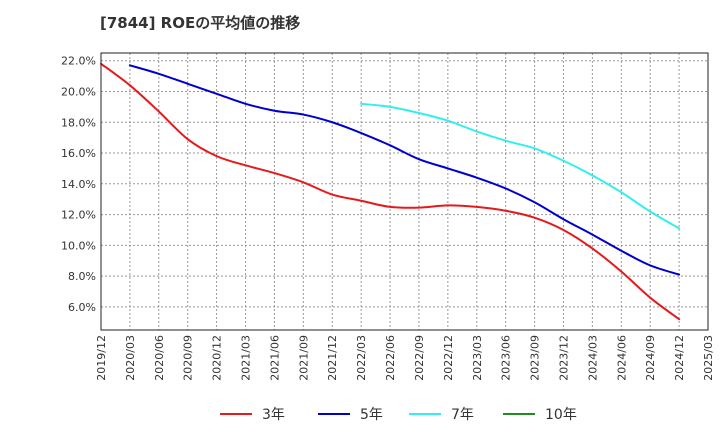  I want to click on x-tick-label: 2020/09, so click(188, 358).